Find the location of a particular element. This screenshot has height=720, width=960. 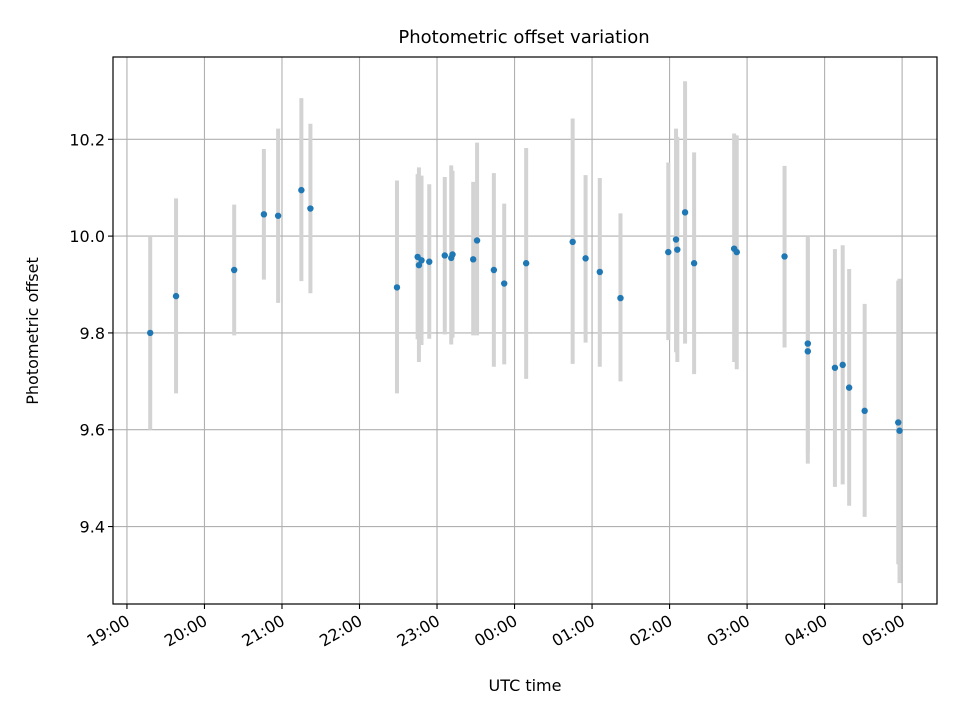

x-axis-label: UTC time is located at coordinates (525, 685).